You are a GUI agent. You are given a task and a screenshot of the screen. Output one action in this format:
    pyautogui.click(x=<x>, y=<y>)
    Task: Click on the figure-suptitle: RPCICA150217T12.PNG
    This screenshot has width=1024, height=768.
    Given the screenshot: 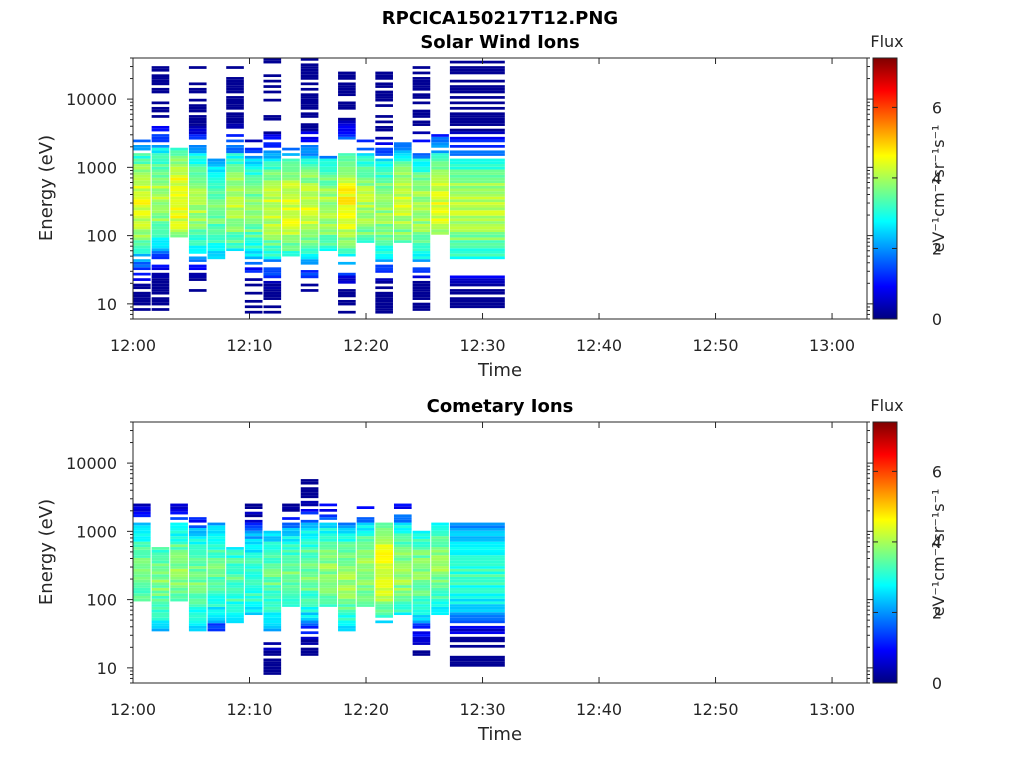 What is the action you would take?
    pyautogui.click(x=500, y=18)
    